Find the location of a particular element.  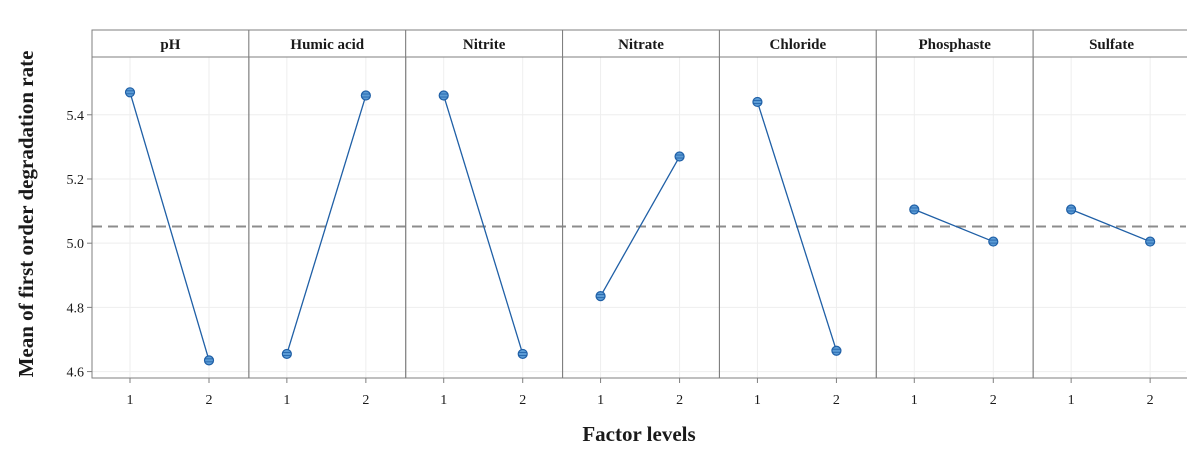

panel-title: Phosphaste is located at coordinates (954, 45).